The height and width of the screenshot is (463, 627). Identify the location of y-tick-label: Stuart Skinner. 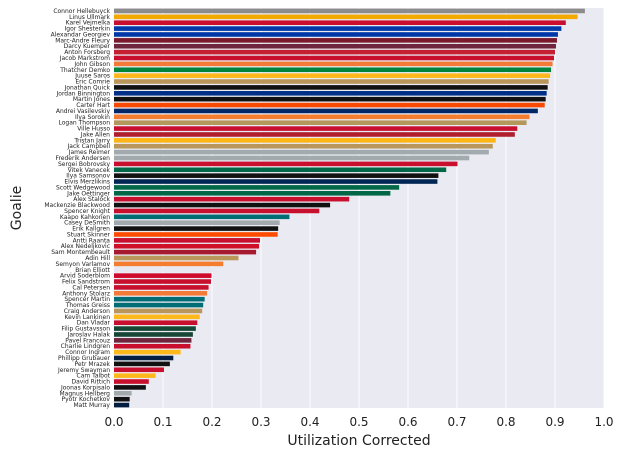
(89, 234).